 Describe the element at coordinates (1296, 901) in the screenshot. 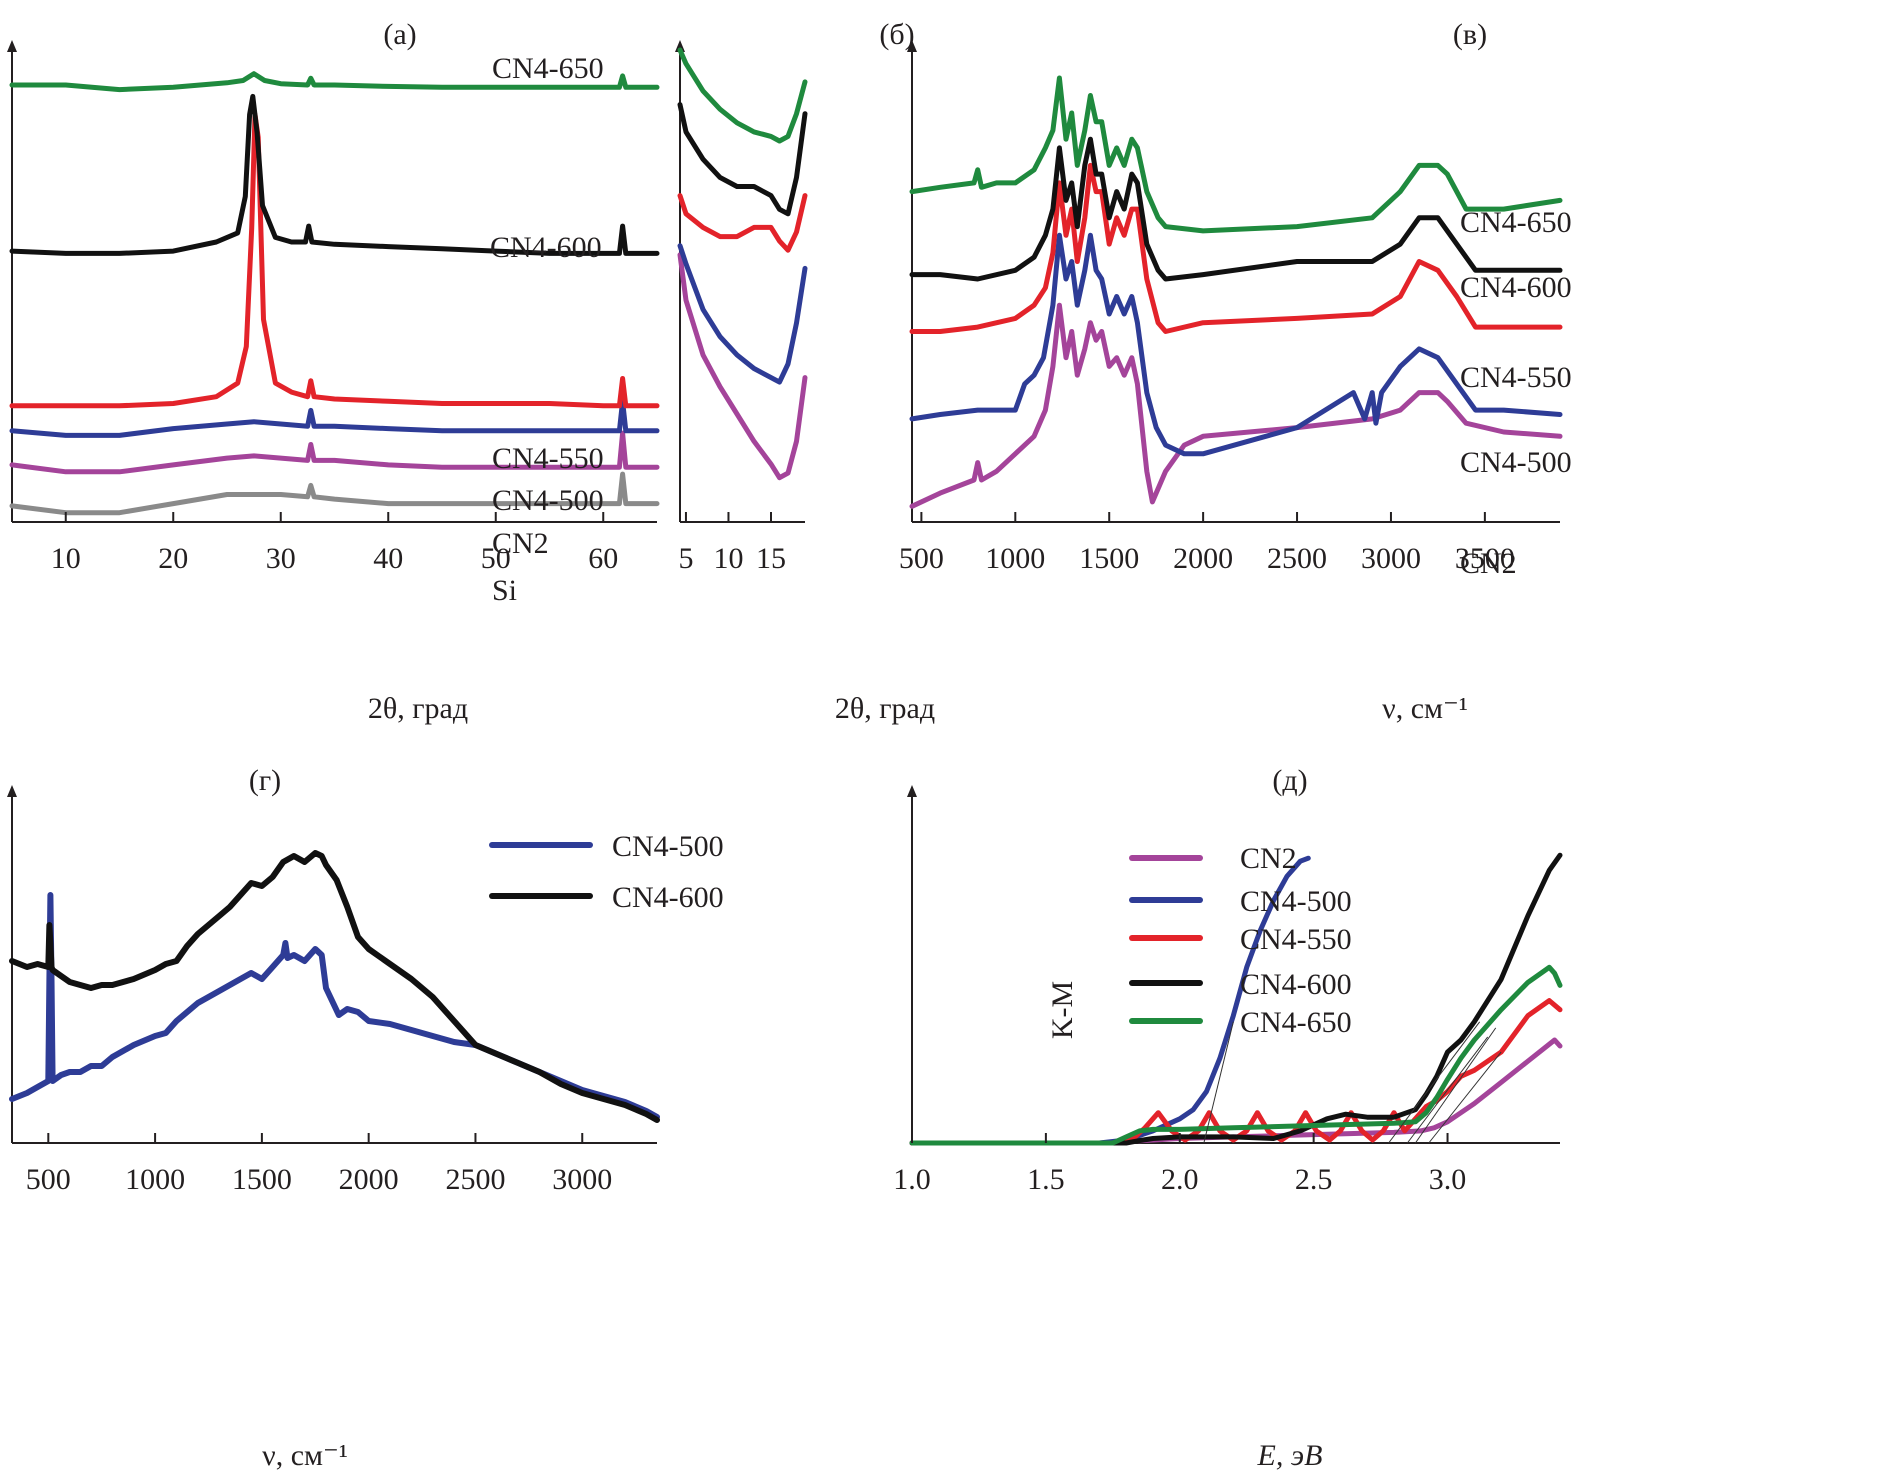

I see `legend-label-d-cn4-500: CN4-500` at that location.